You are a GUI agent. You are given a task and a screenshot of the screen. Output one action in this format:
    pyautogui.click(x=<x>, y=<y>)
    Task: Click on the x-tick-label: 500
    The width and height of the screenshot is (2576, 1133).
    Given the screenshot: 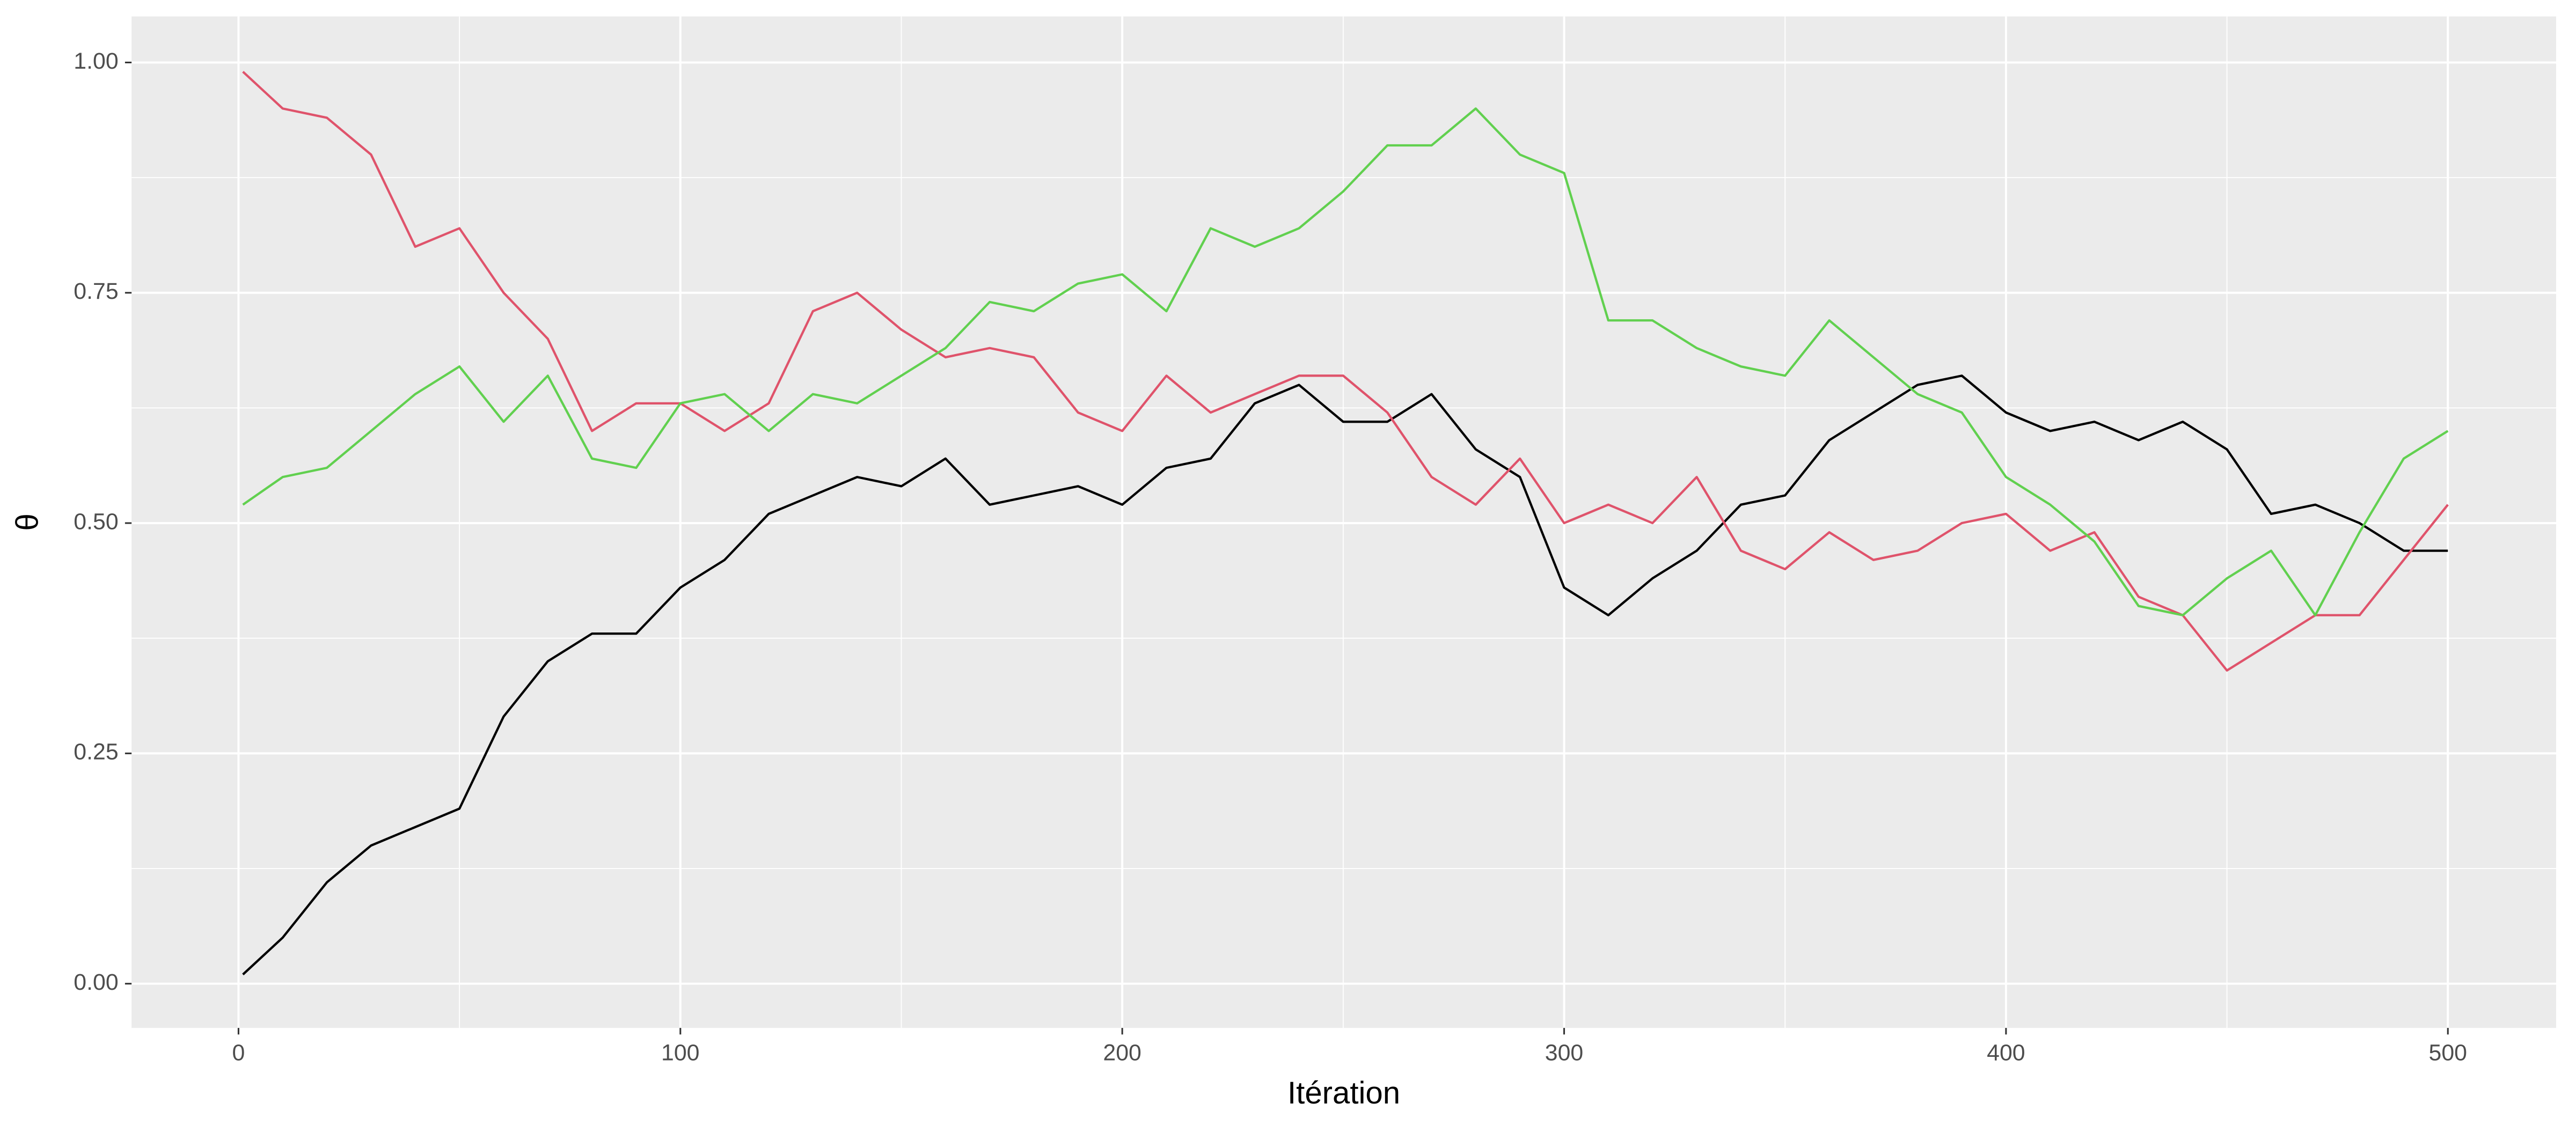 What is the action you would take?
    pyautogui.click(x=2448, y=1052)
    